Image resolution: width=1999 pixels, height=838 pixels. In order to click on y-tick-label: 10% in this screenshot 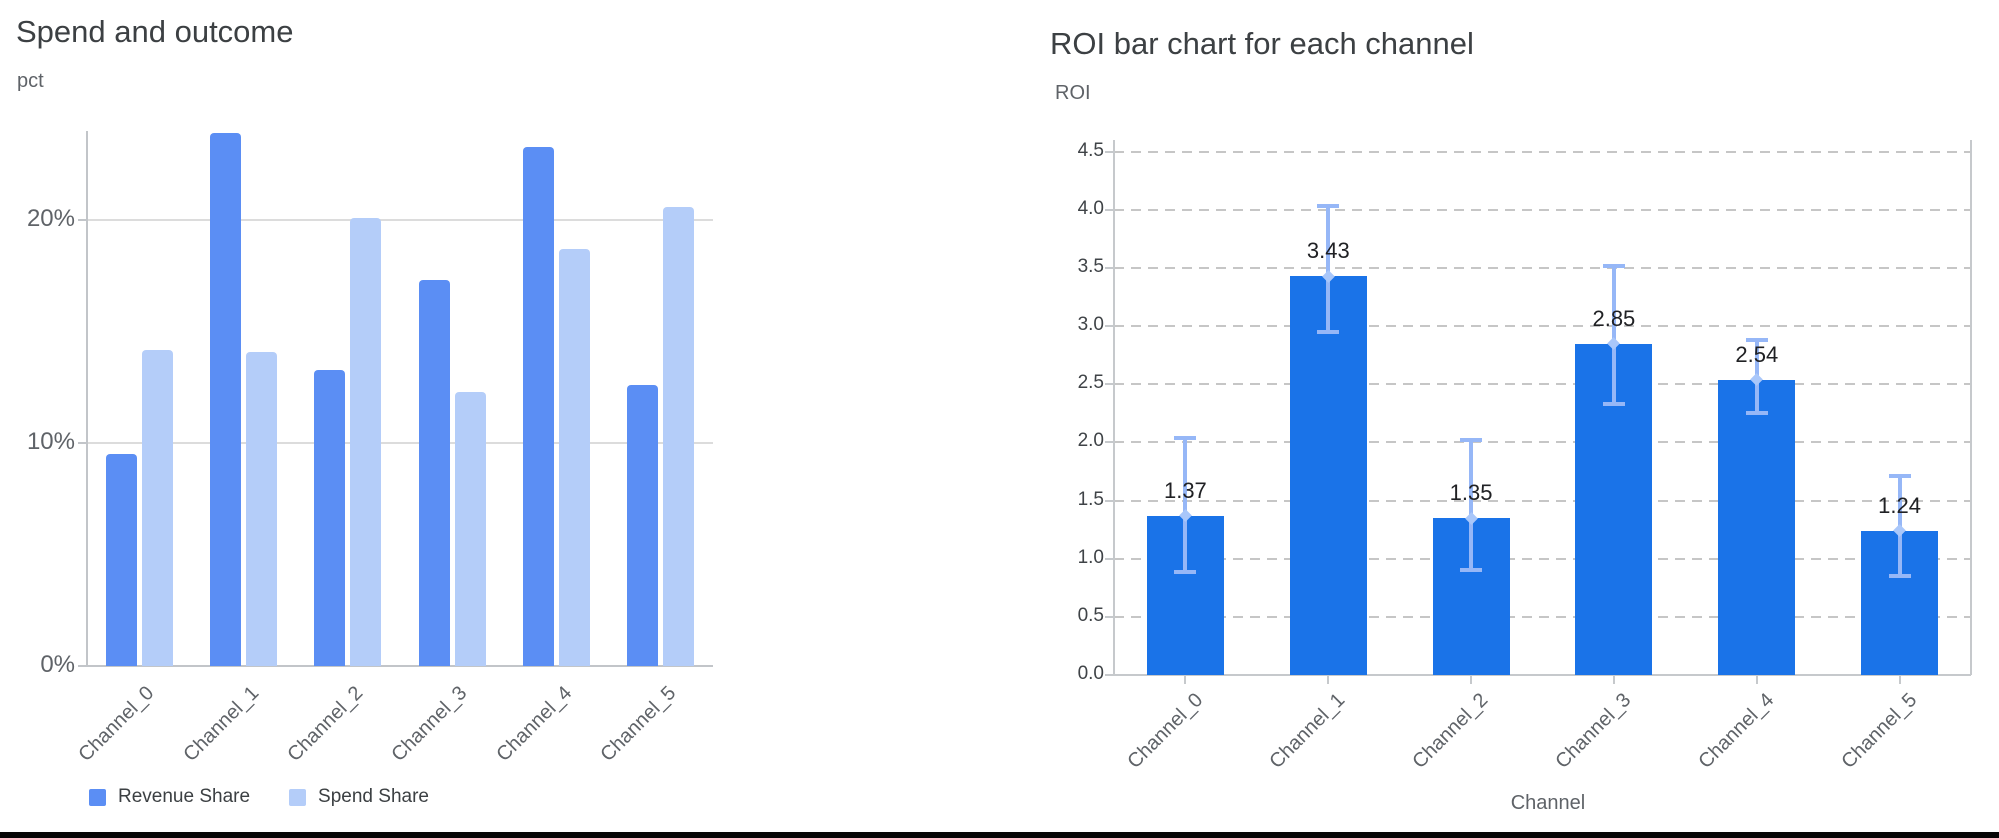, I will do `click(50, 442)`.